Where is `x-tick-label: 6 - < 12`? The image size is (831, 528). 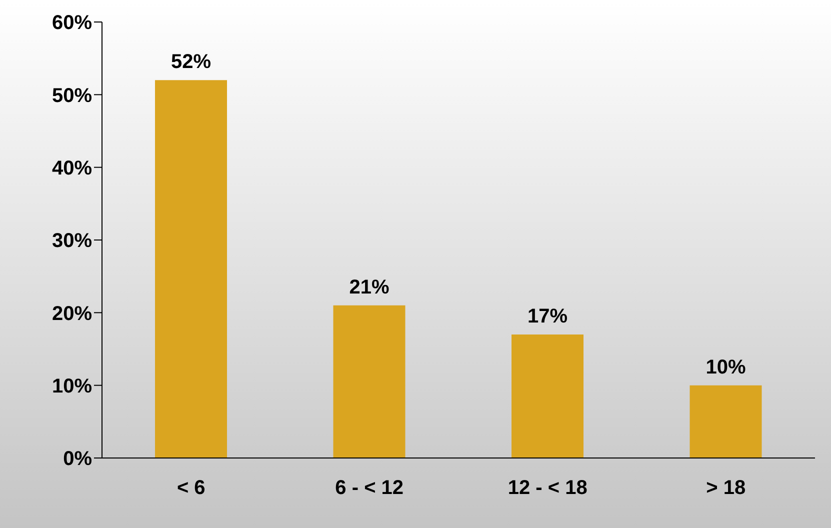
x-tick-label: 6 - < 12 is located at coordinates (369, 488).